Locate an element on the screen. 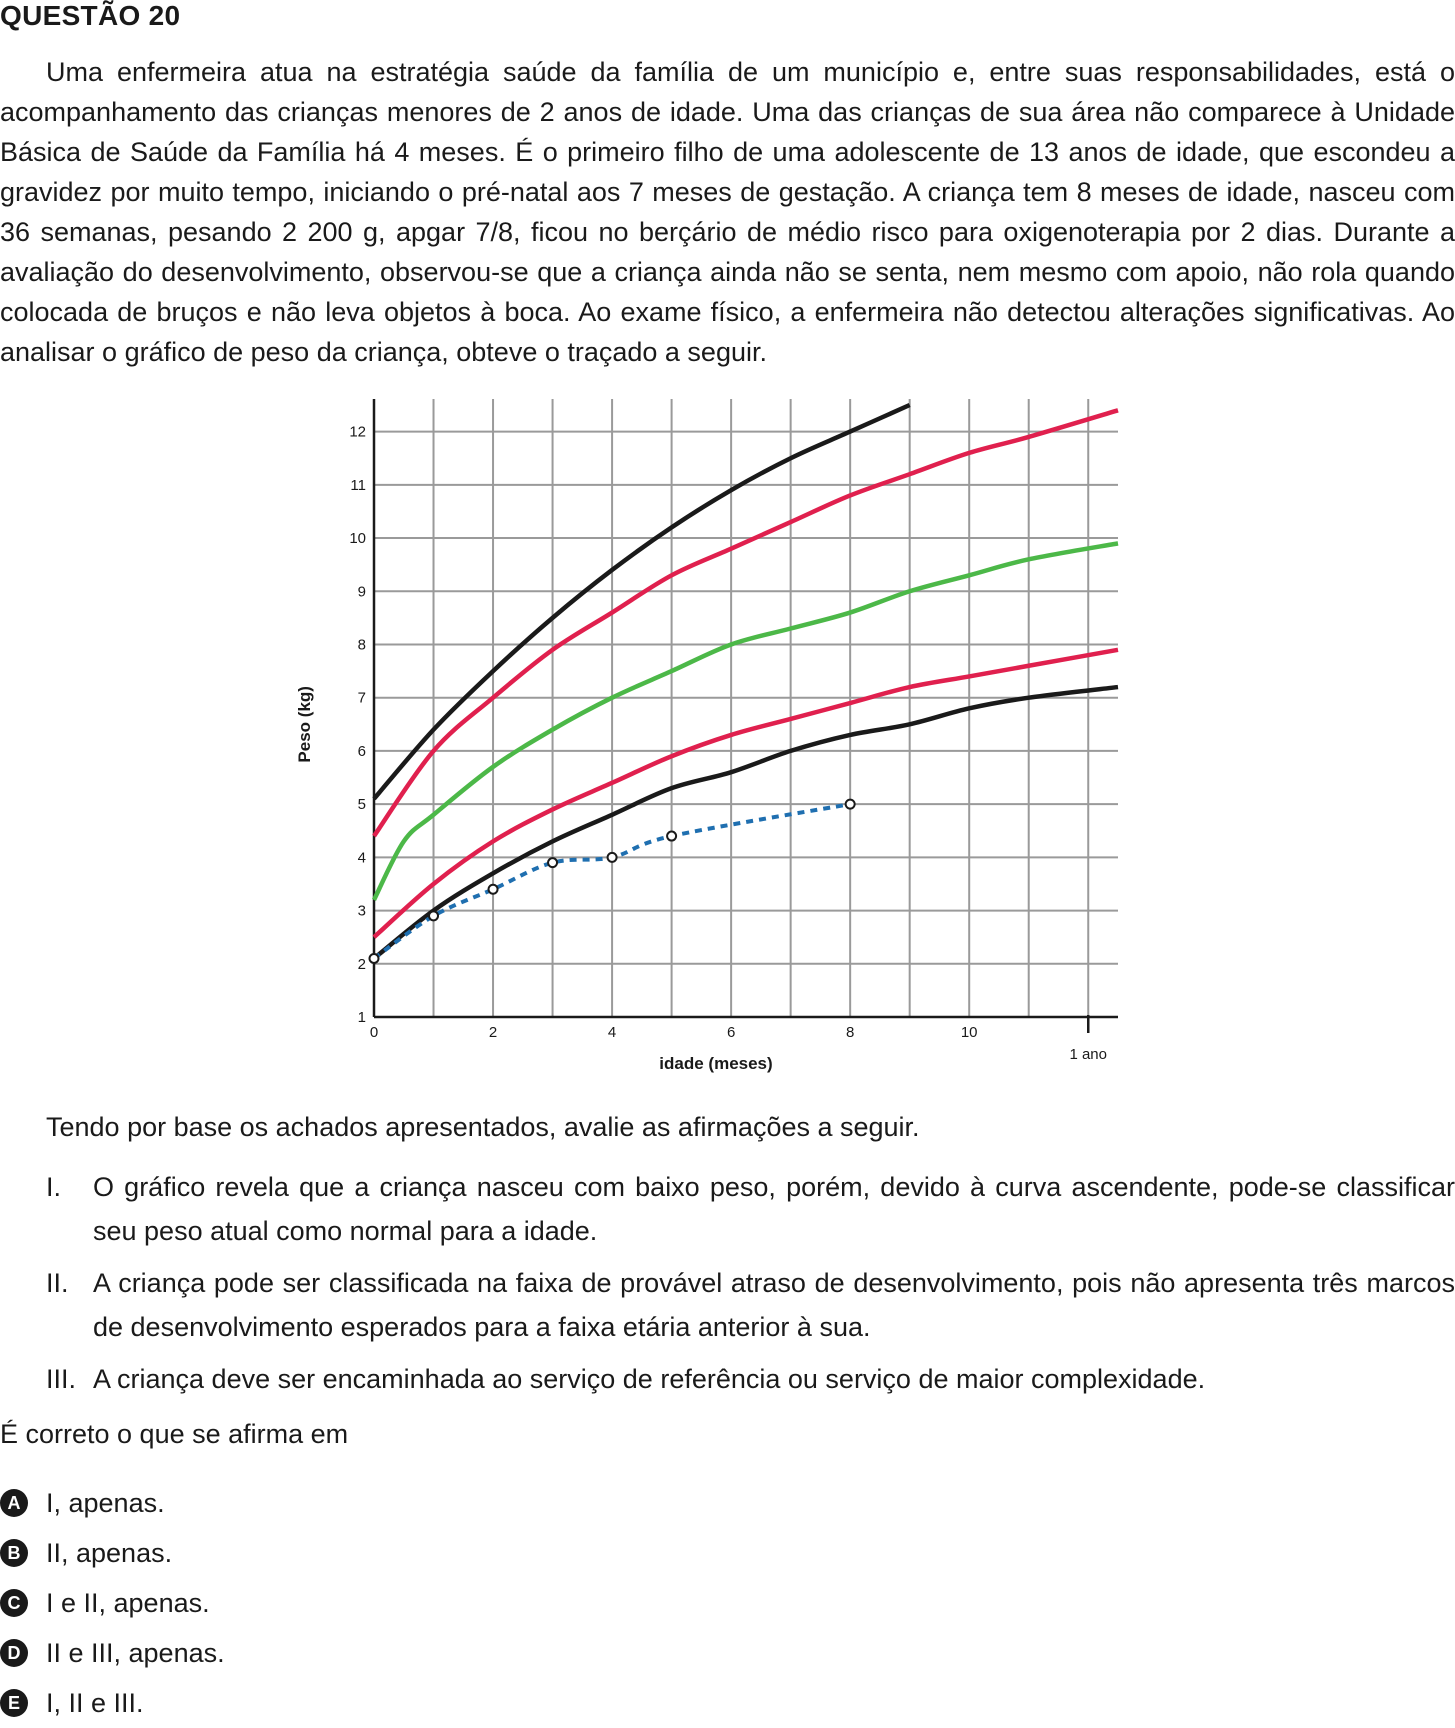 The height and width of the screenshot is (1728, 1455). y-tick-label: 8 is located at coordinates (362, 644).